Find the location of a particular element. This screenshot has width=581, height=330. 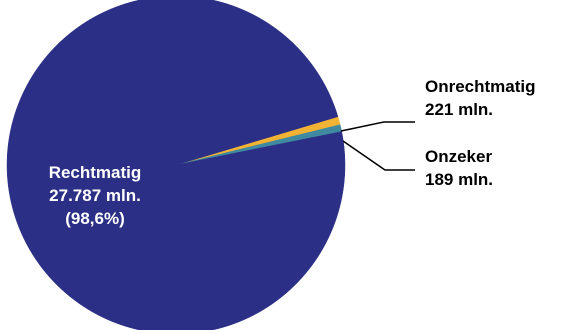

value-onzeker: 189 mln. is located at coordinates (459, 179).